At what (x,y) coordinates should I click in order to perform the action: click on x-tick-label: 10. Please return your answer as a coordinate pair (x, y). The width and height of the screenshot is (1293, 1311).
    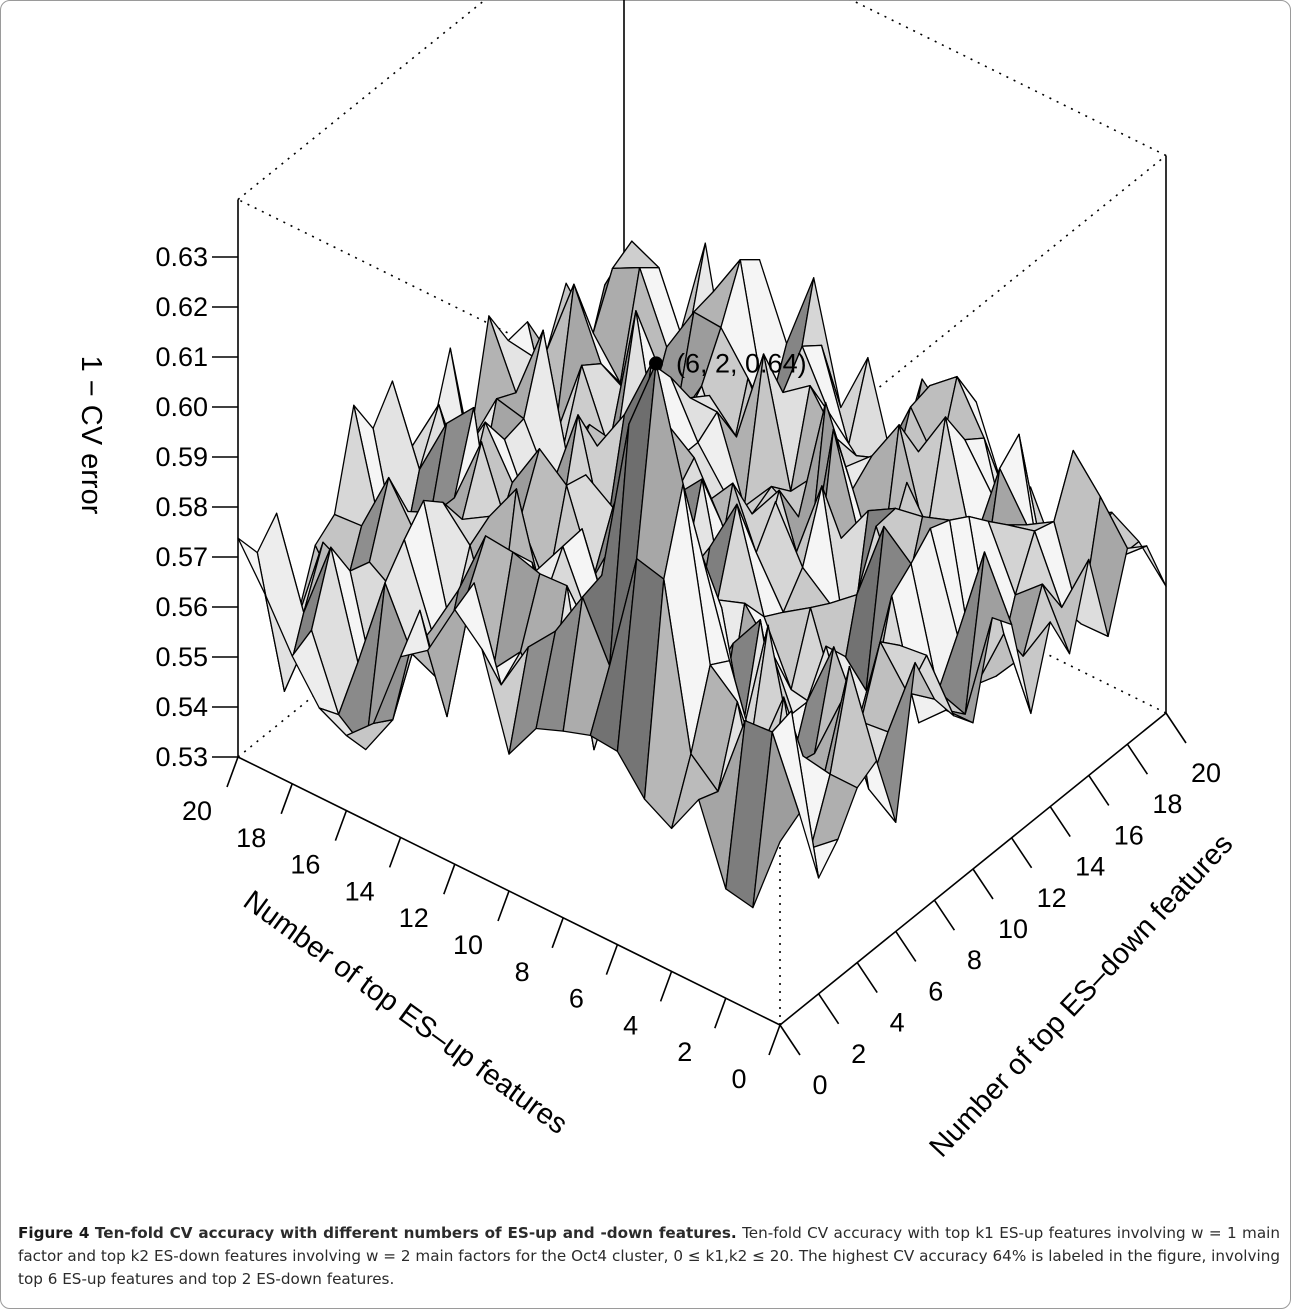
    Looking at the image, I should click on (468, 945).